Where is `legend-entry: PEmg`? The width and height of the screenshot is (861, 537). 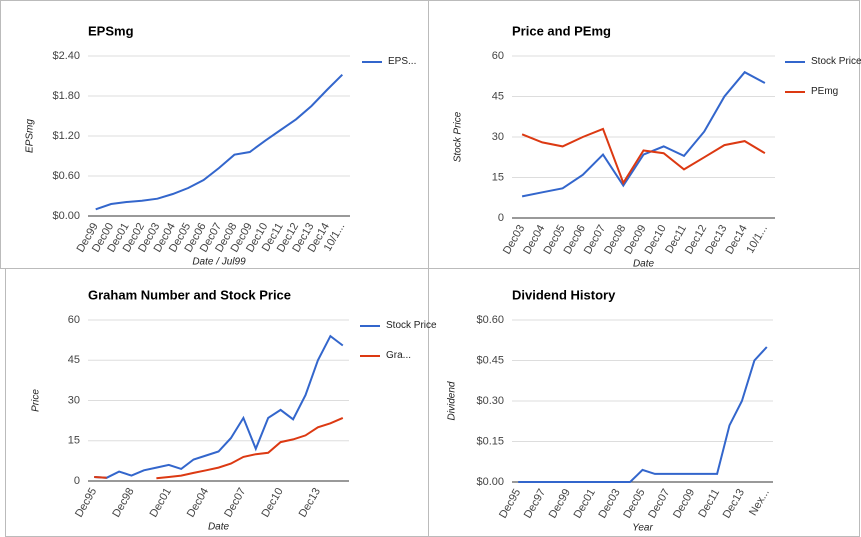
legend-entry: PEmg is located at coordinates (825, 91).